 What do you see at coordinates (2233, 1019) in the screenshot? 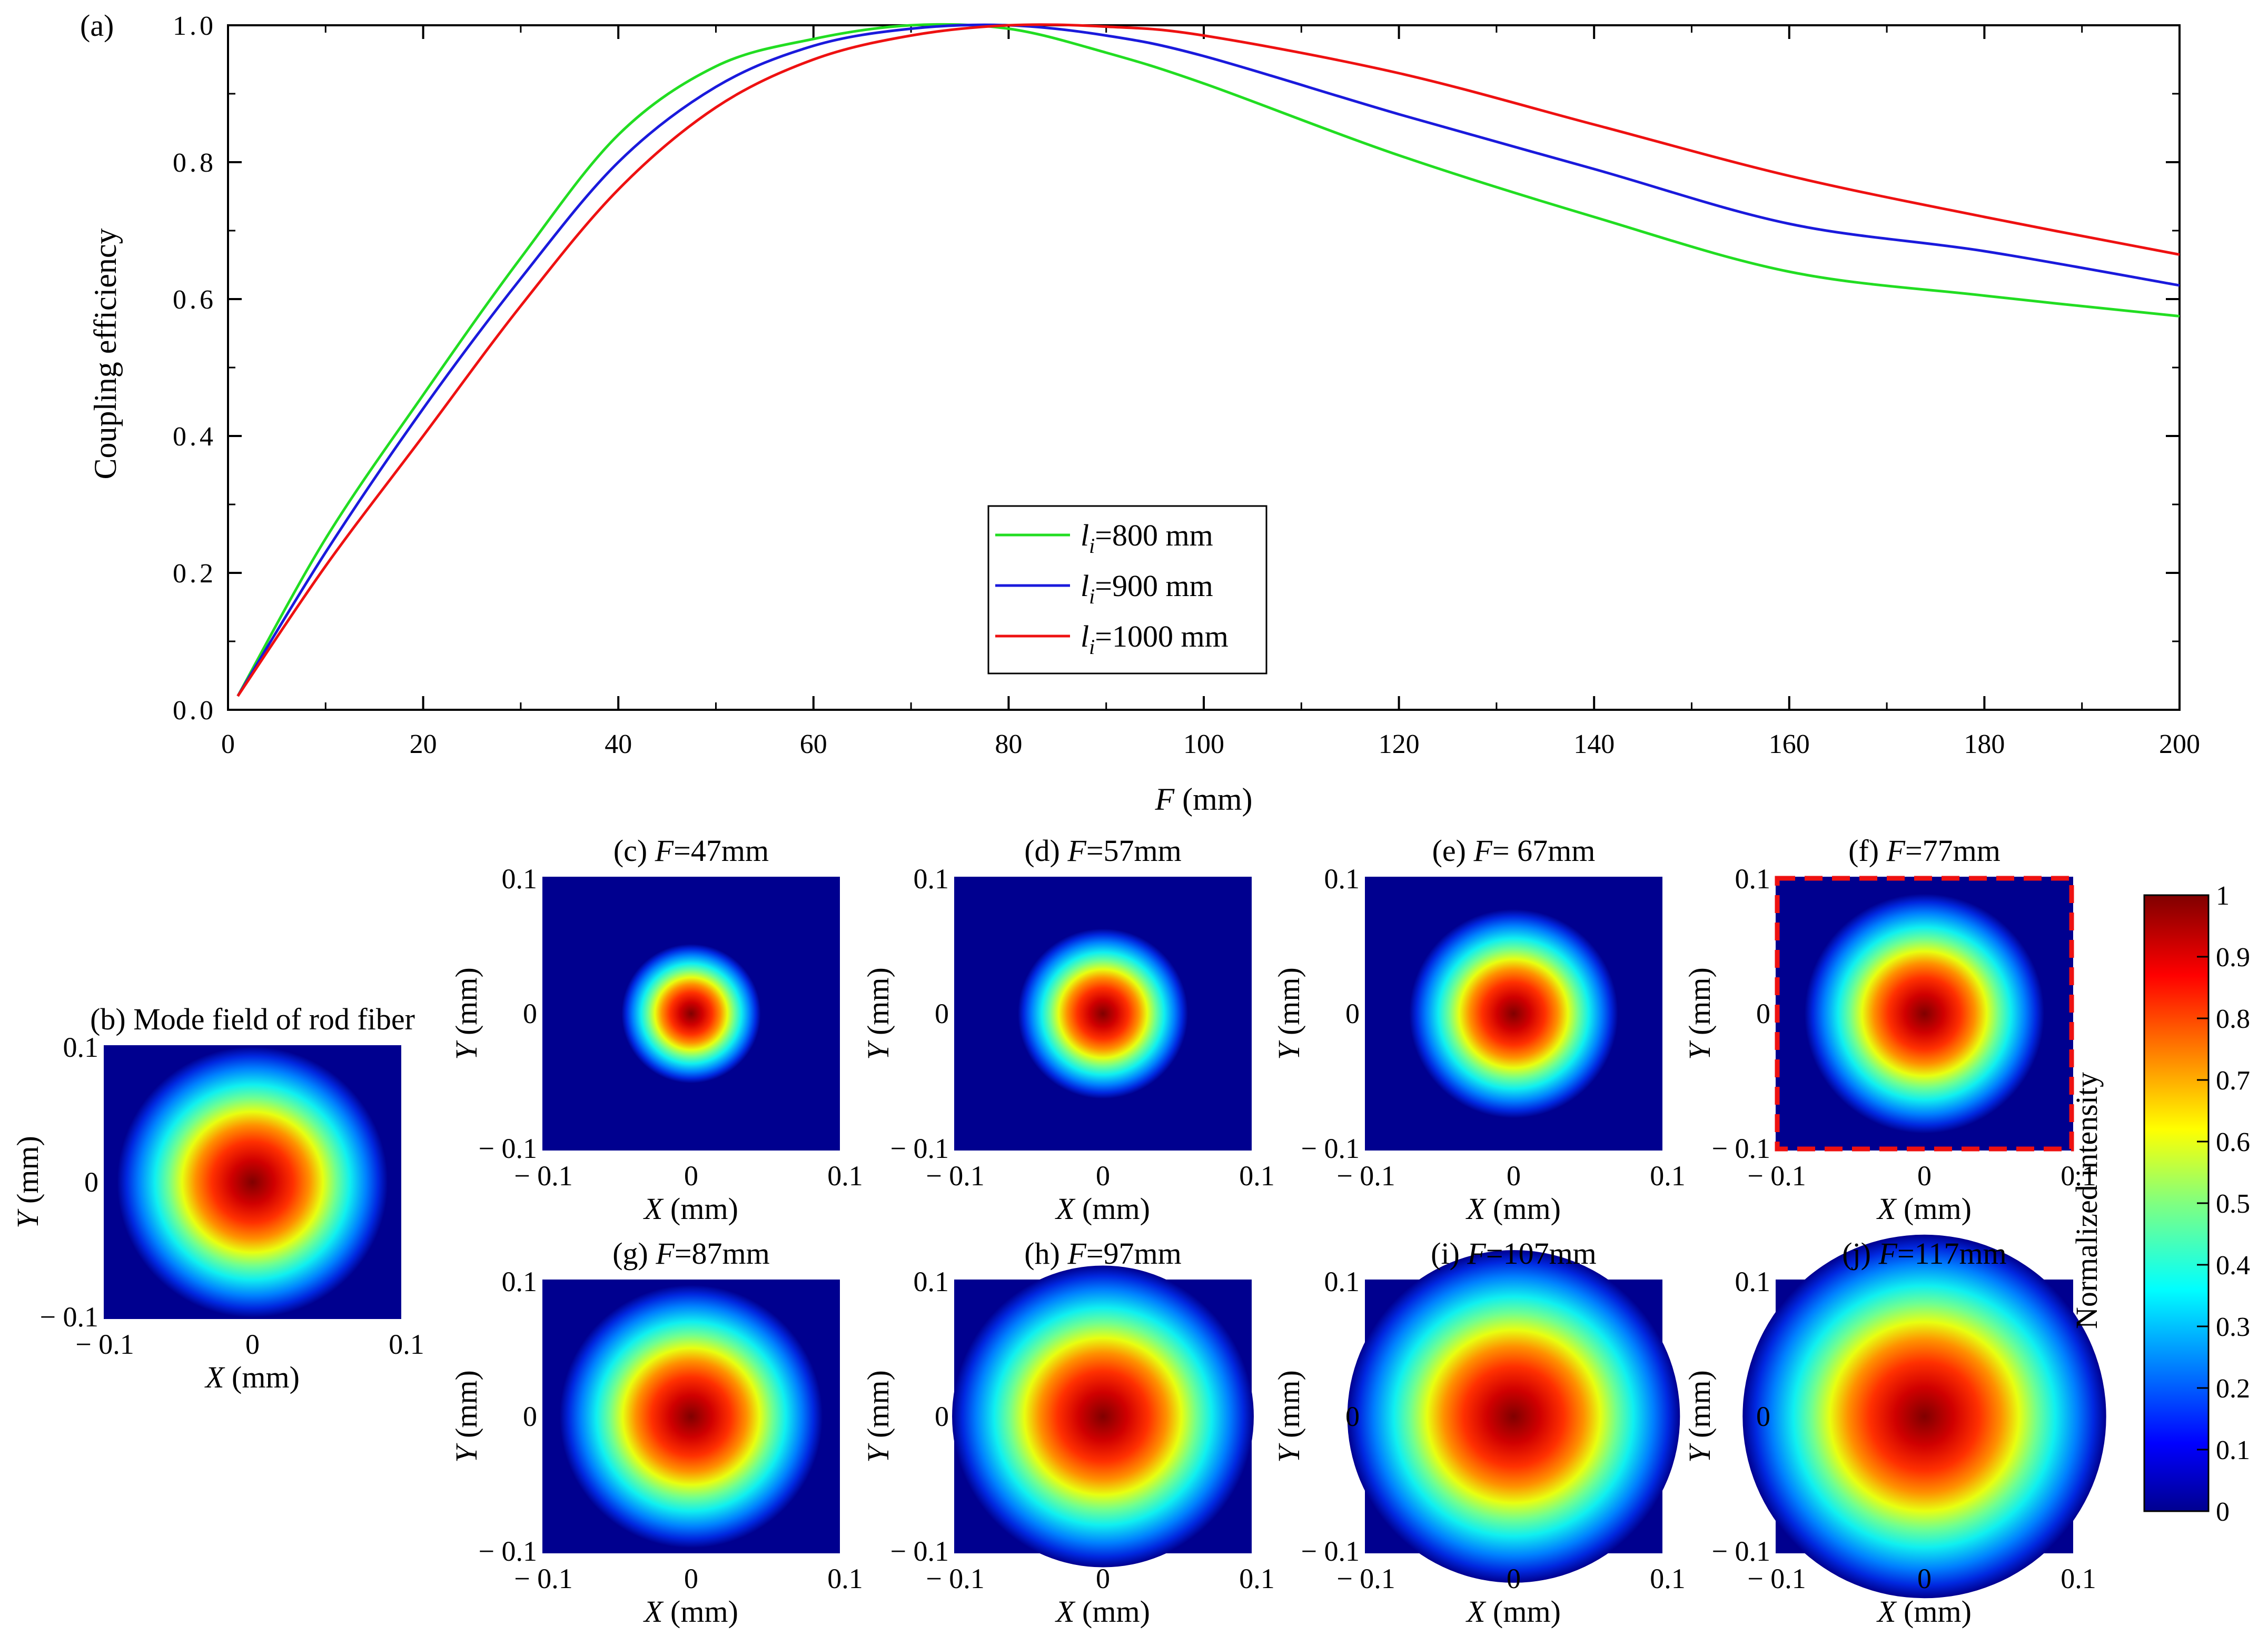
I see `colorbar-tick-label: 0.8` at bounding box center [2233, 1019].